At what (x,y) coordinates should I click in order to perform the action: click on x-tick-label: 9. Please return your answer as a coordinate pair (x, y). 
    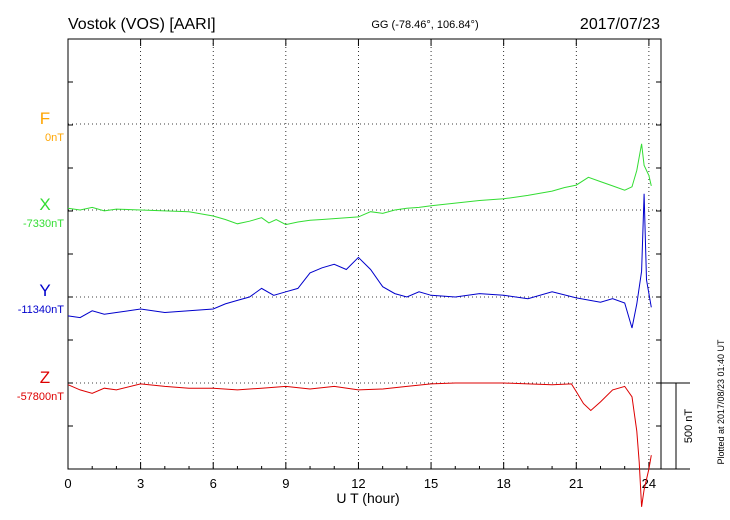
    Looking at the image, I should click on (285, 483).